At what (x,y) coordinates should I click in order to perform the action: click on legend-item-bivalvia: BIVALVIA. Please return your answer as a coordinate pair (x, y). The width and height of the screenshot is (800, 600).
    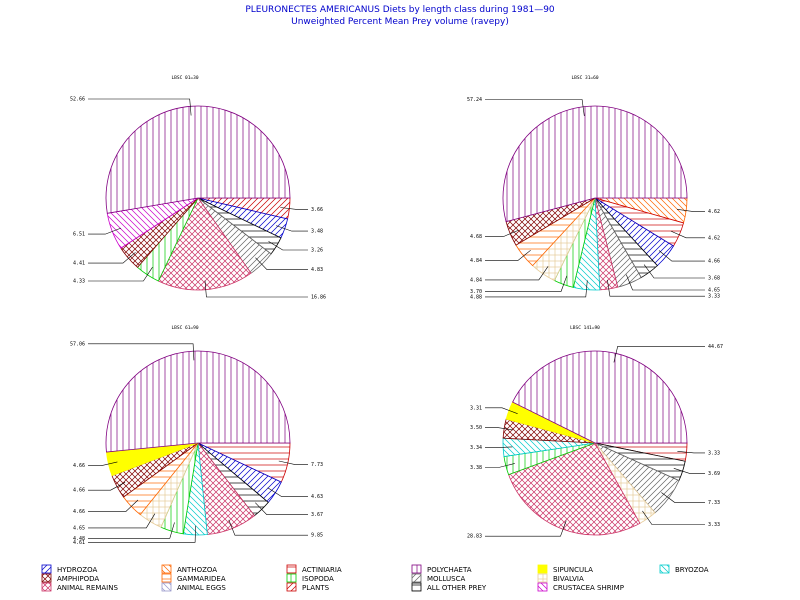
    Looking at the image, I should click on (560, 578).